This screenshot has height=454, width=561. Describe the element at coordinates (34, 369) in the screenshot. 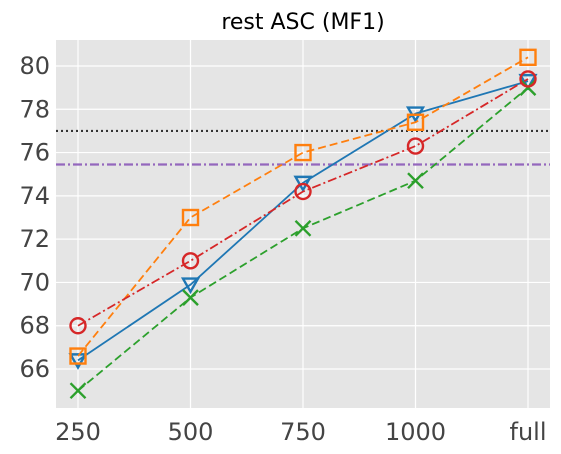

I see `y-tick-label: 66` at that location.